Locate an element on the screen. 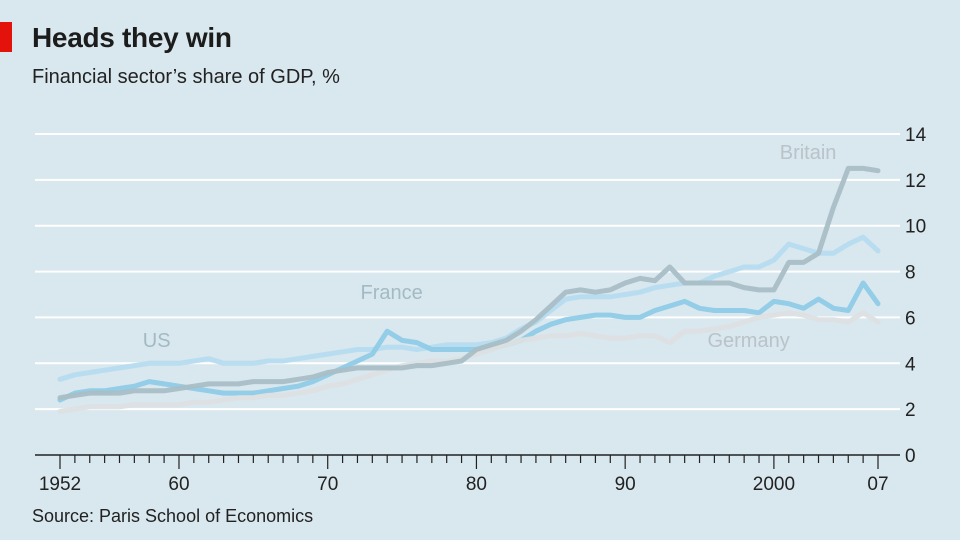  x-tick-label: 2000 is located at coordinates (774, 484).